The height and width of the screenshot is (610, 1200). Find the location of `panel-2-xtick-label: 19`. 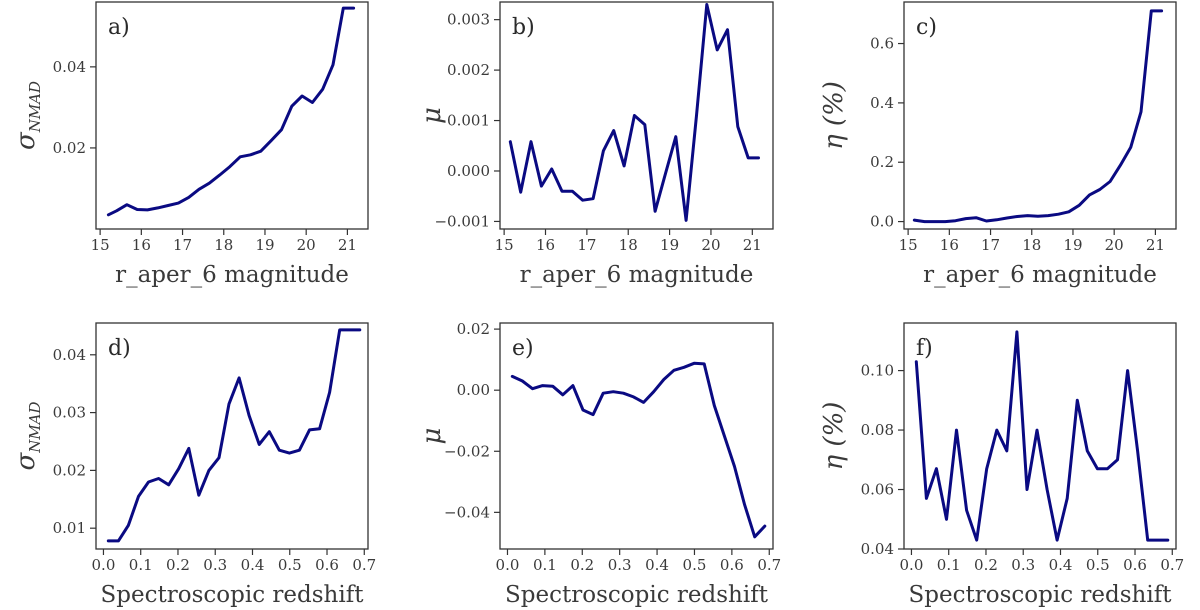

panel-2-xtick-label: 19 is located at coordinates (669, 245).